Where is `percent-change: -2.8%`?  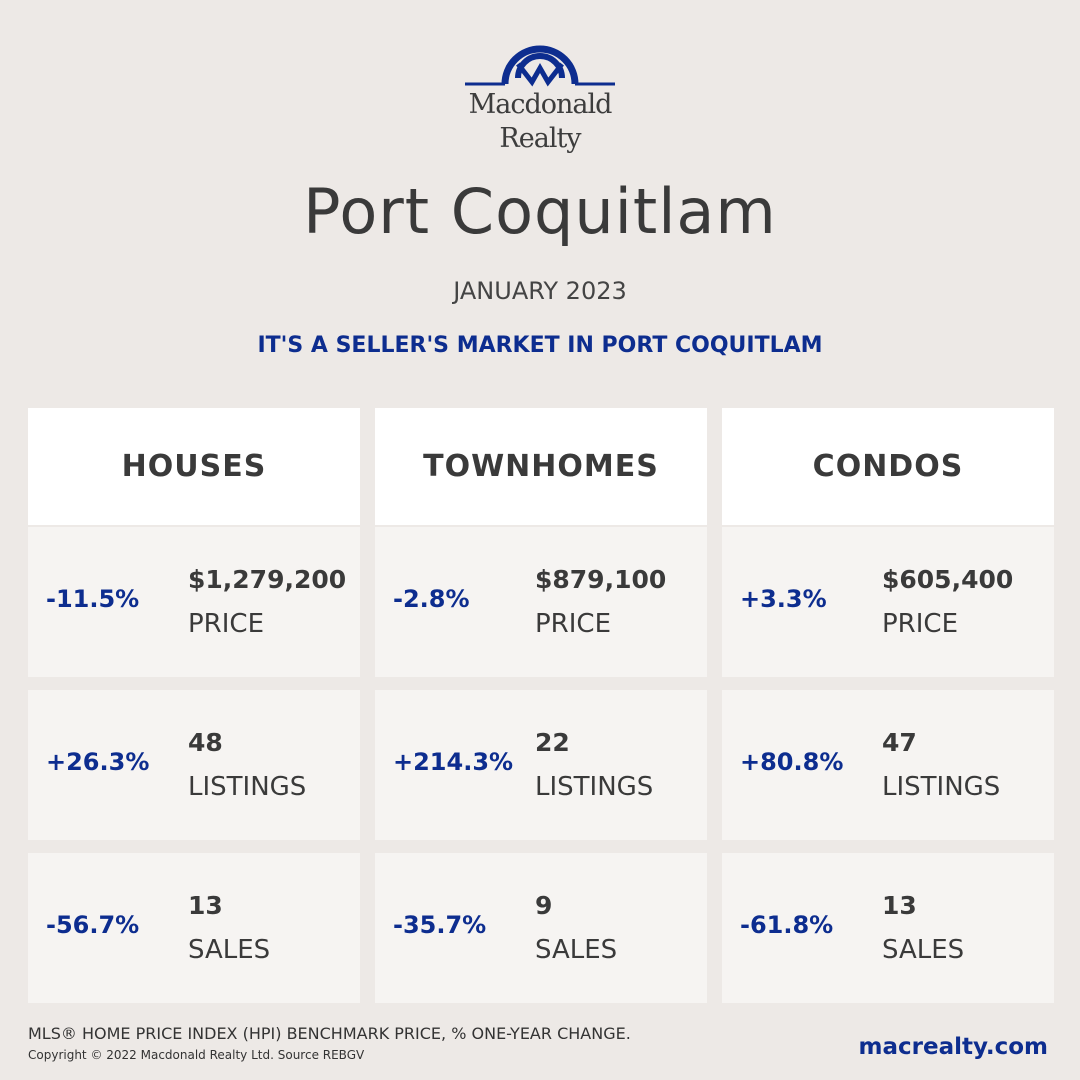
percent-change: -2.8% is located at coordinates (431, 599).